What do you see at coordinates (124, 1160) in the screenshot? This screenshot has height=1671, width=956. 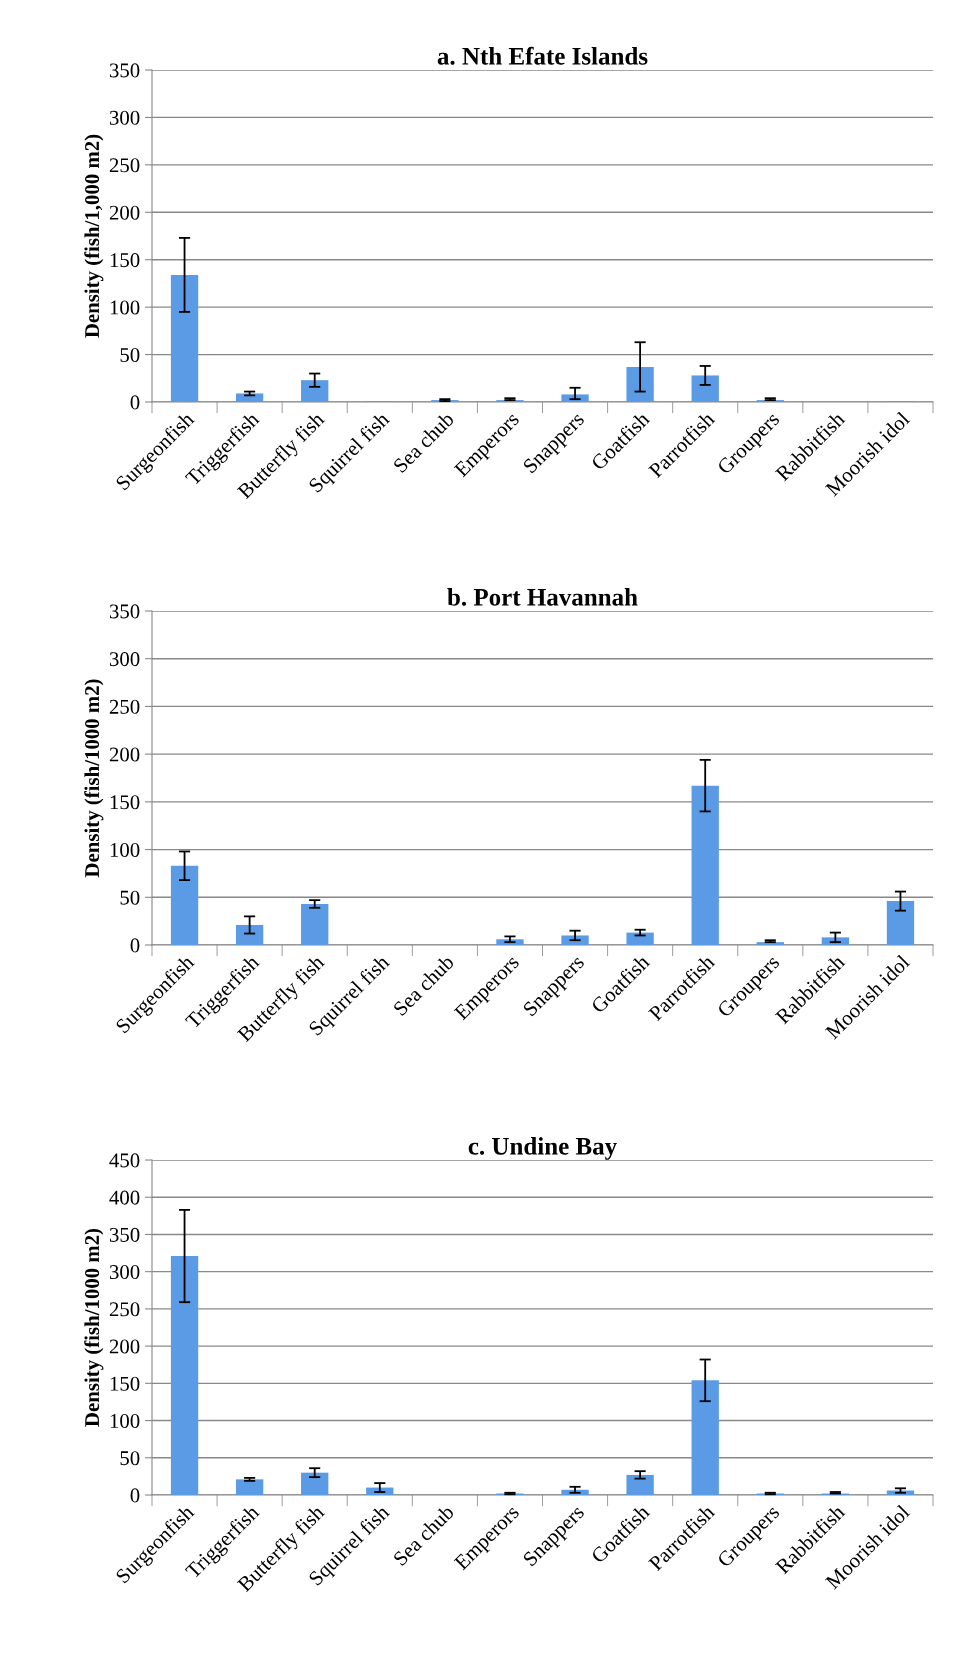 I see `y-tick-label: 450` at bounding box center [124, 1160].